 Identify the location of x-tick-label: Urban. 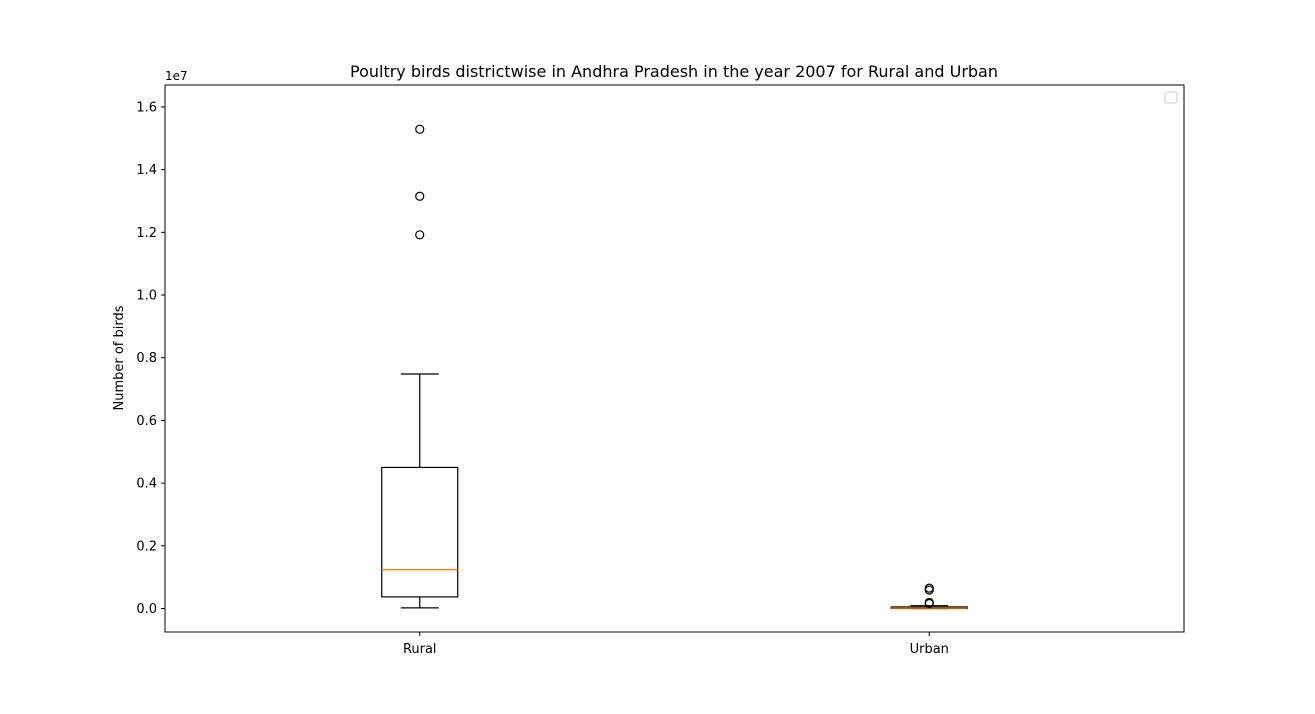
(929, 649).